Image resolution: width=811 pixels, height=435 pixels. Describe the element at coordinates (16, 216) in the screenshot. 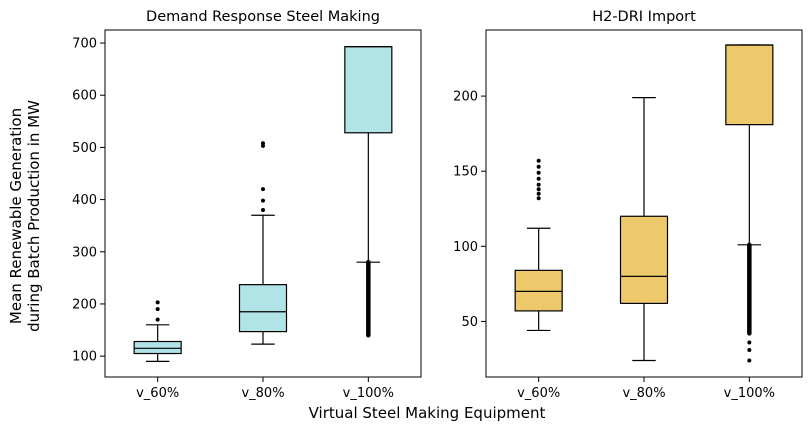

I see `y-axis-label-line1: Mean Renewable Generation` at that location.